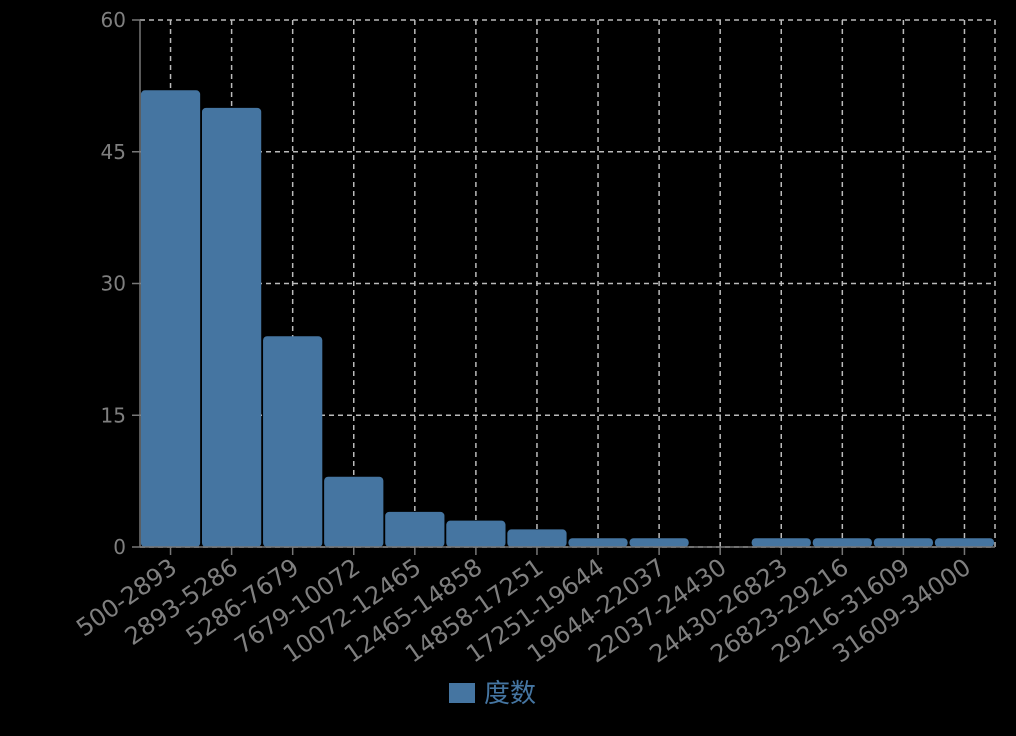 The width and height of the screenshot is (1016, 736). I want to click on legend-swatch, so click(462, 693).